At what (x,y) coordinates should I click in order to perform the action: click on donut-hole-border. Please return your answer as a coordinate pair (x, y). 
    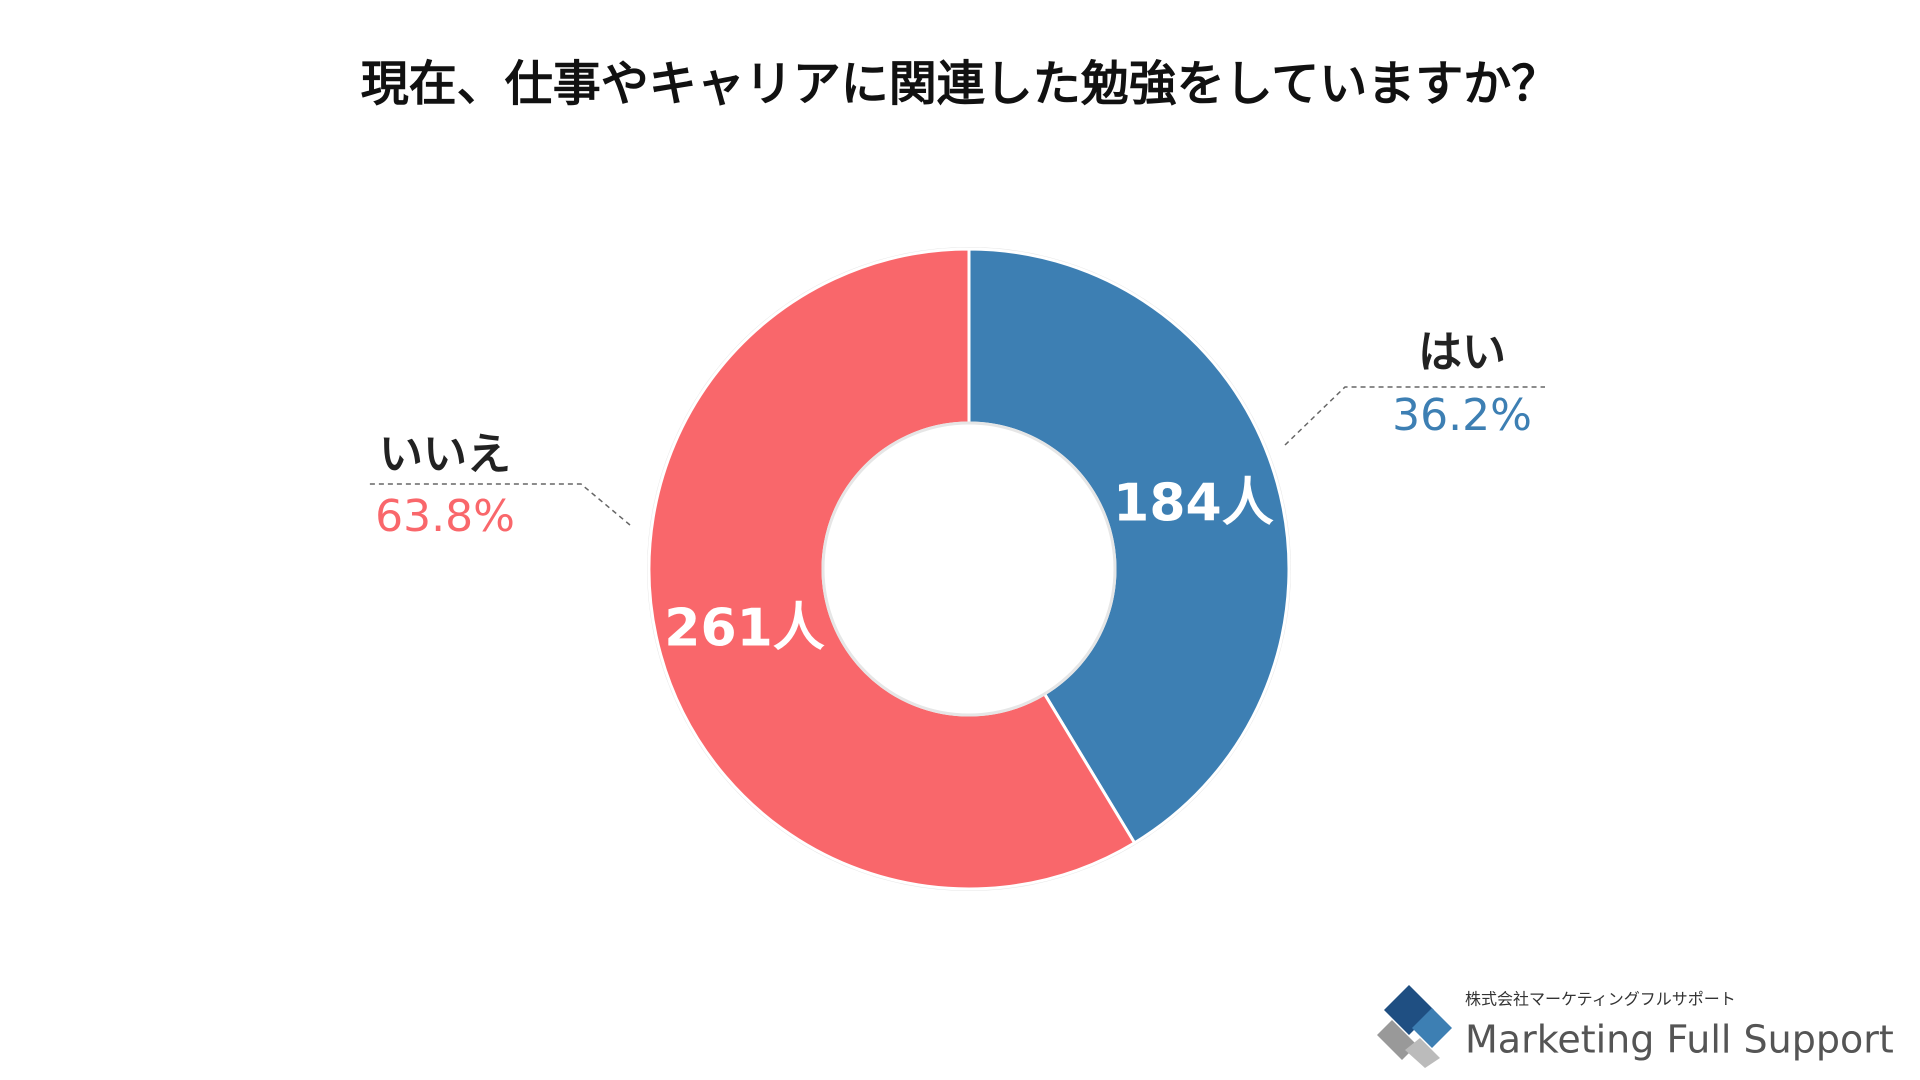
    Looking at the image, I should click on (969, 569).